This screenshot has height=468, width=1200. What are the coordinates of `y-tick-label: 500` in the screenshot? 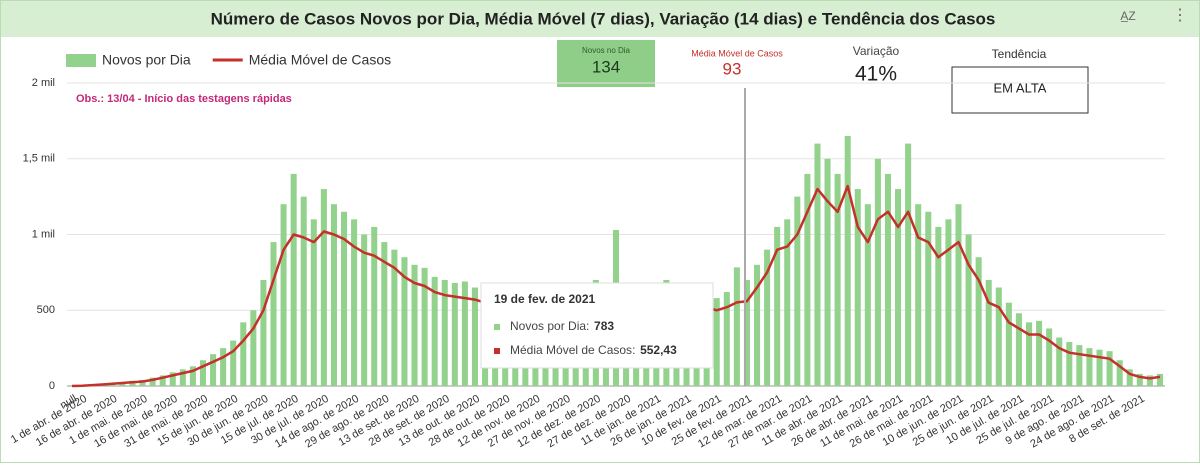 It's located at (46, 310).